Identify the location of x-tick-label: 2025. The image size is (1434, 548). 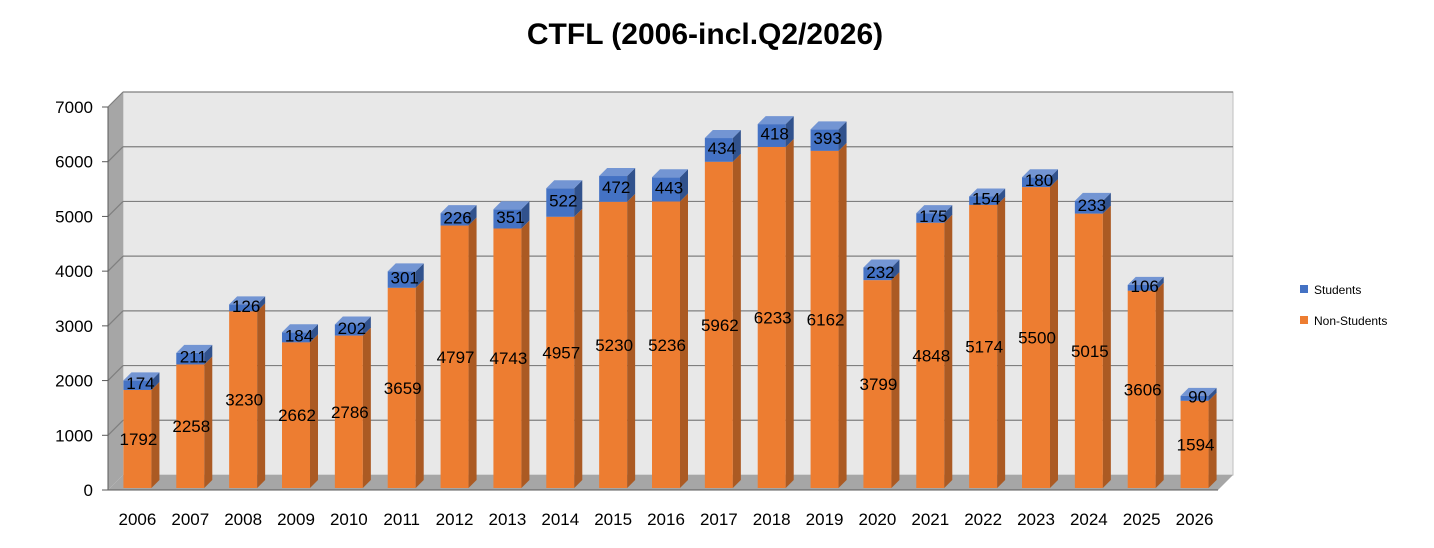
(1142, 519).